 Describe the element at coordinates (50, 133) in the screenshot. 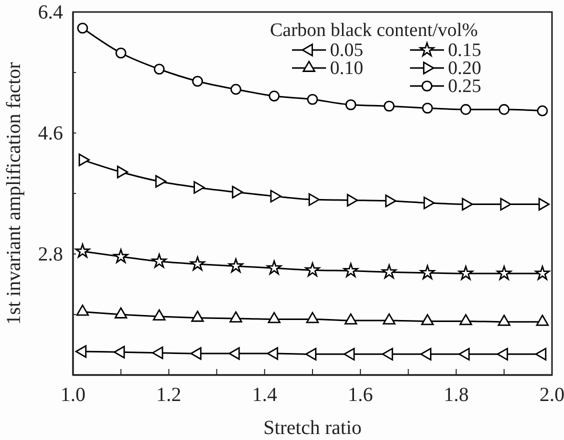

I see `y-tick-label: 4.6` at that location.